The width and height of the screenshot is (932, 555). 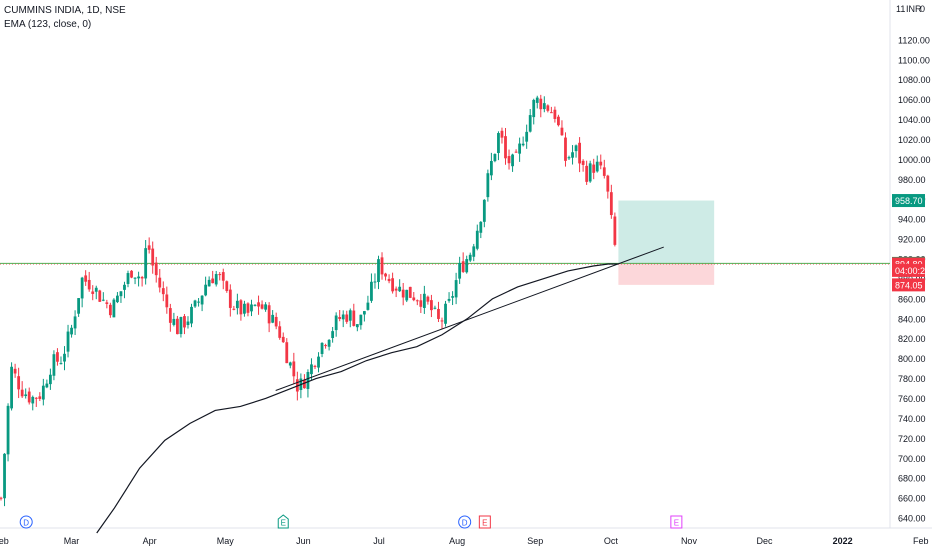 What do you see at coordinates (535, 541) in the screenshot?
I see `x-tick-label: Sep` at bounding box center [535, 541].